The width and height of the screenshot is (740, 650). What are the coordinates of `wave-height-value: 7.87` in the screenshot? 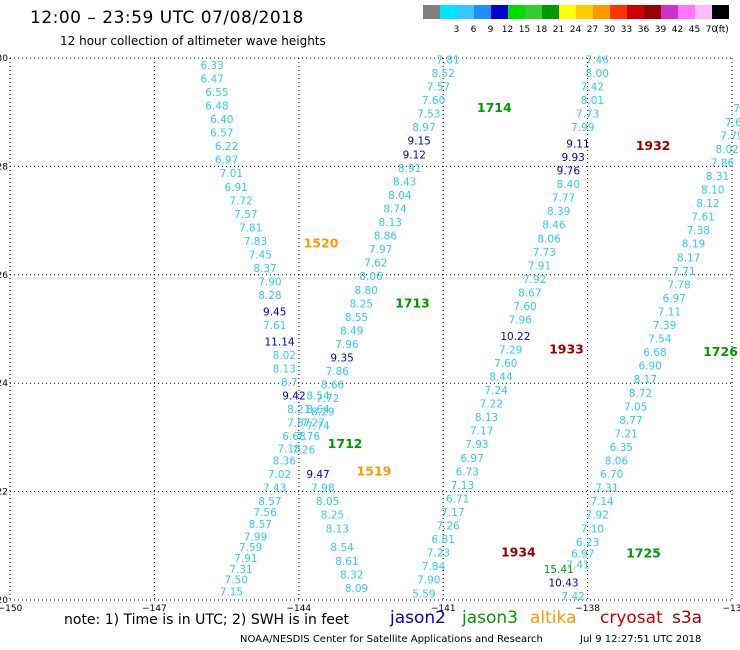 It's located at (298, 424).